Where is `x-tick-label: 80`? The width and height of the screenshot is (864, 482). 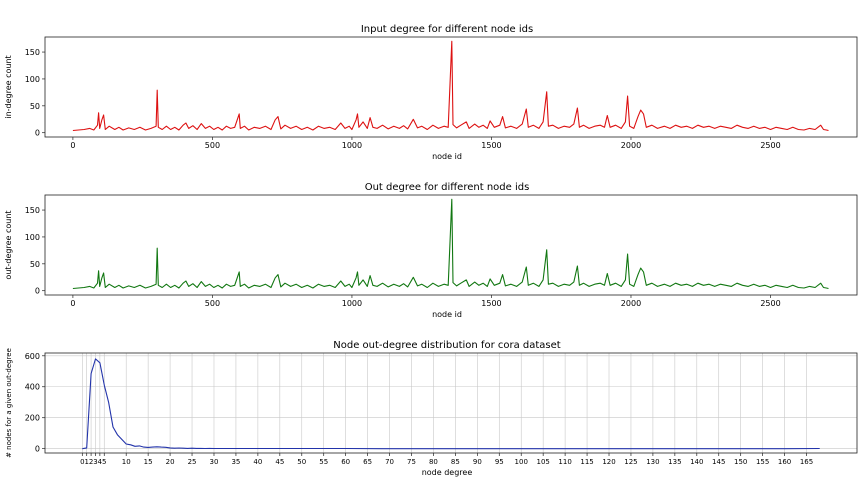 x-tick-label: 80 is located at coordinates (433, 462).